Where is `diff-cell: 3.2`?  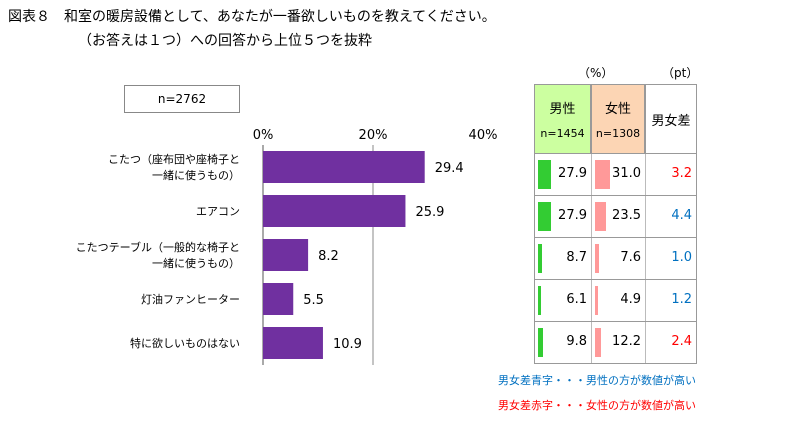
diff-cell: 3.2 is located at coordinates (672, 174).